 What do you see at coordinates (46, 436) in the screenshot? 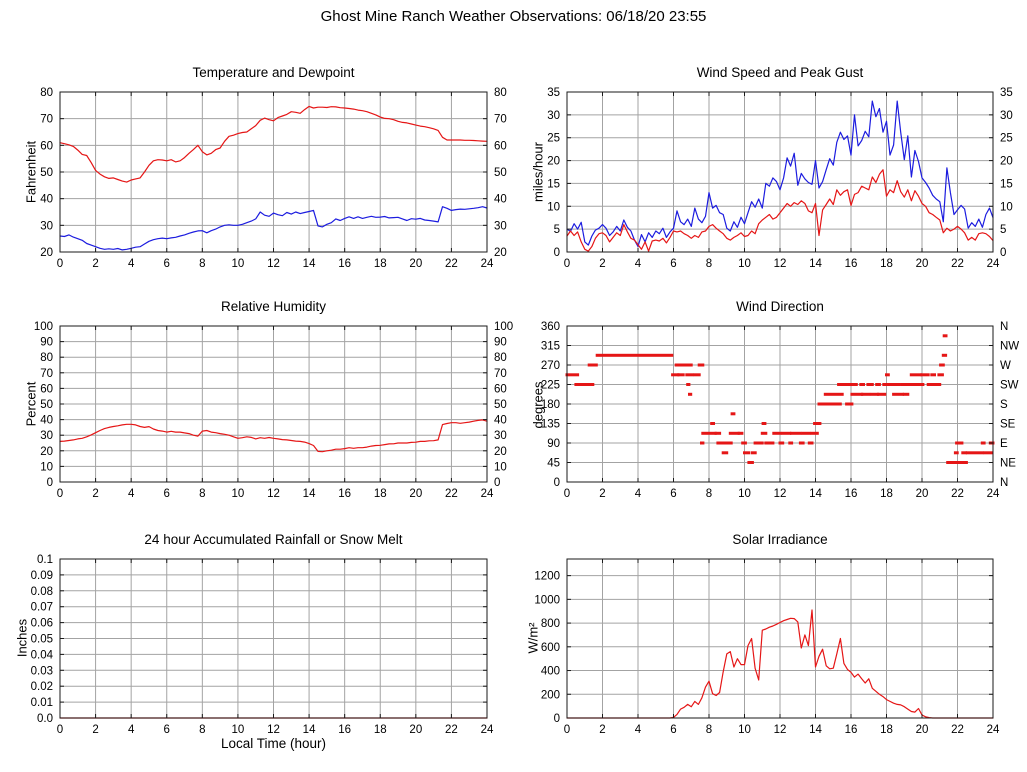
I see `y-tick-label: 30` at bounding box center [46, 436].